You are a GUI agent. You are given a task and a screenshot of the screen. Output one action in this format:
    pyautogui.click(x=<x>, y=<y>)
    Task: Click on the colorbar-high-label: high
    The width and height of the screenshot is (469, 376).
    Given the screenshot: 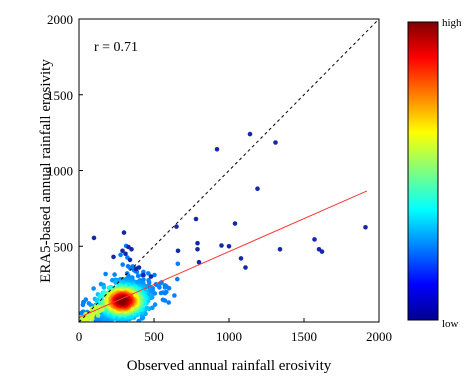 What is the action you would take?
    pyautogui.click(x=452, y=23)
    